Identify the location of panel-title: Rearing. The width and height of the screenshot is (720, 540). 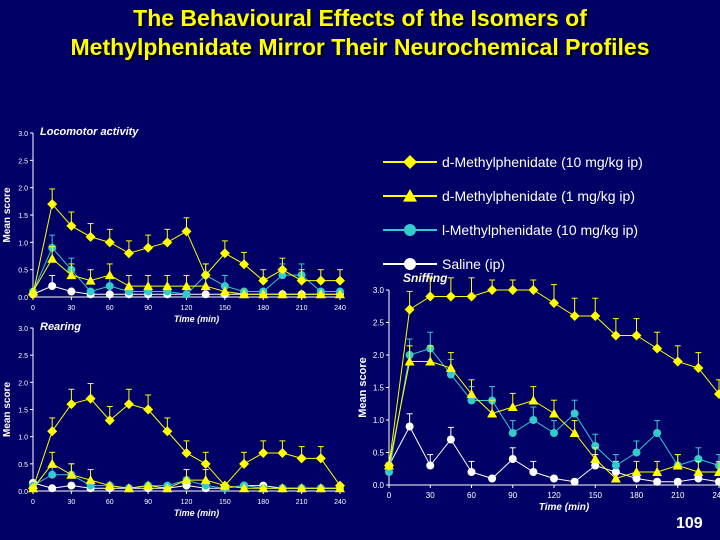
(60, 327).